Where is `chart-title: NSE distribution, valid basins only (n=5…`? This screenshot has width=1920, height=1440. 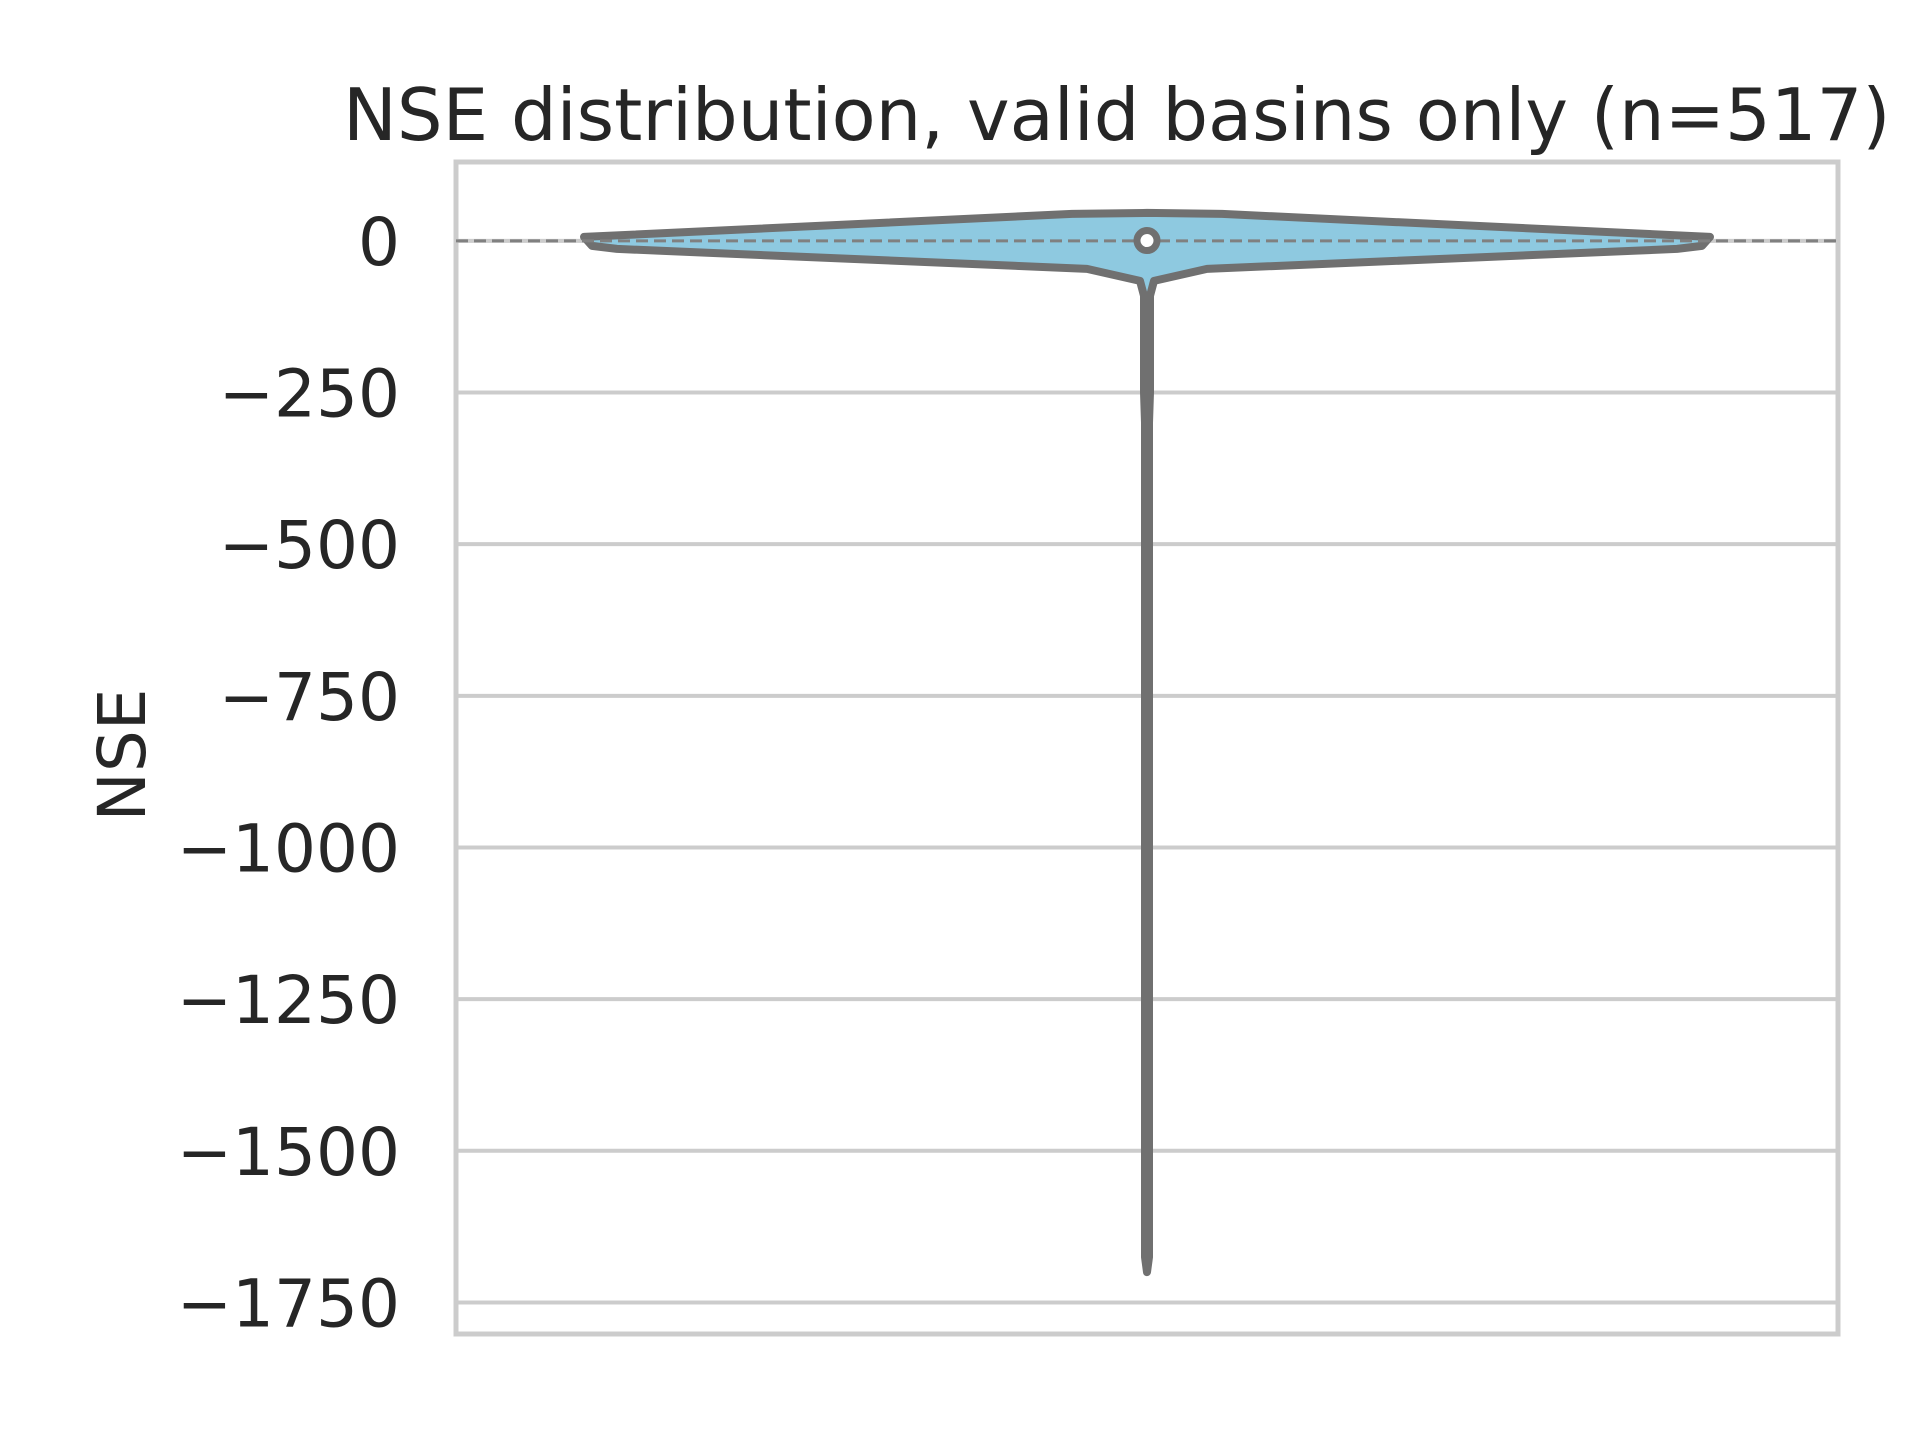
chart-title: NSE distribution, valid basins only (n=5… is located at coordinates (1116, 115).